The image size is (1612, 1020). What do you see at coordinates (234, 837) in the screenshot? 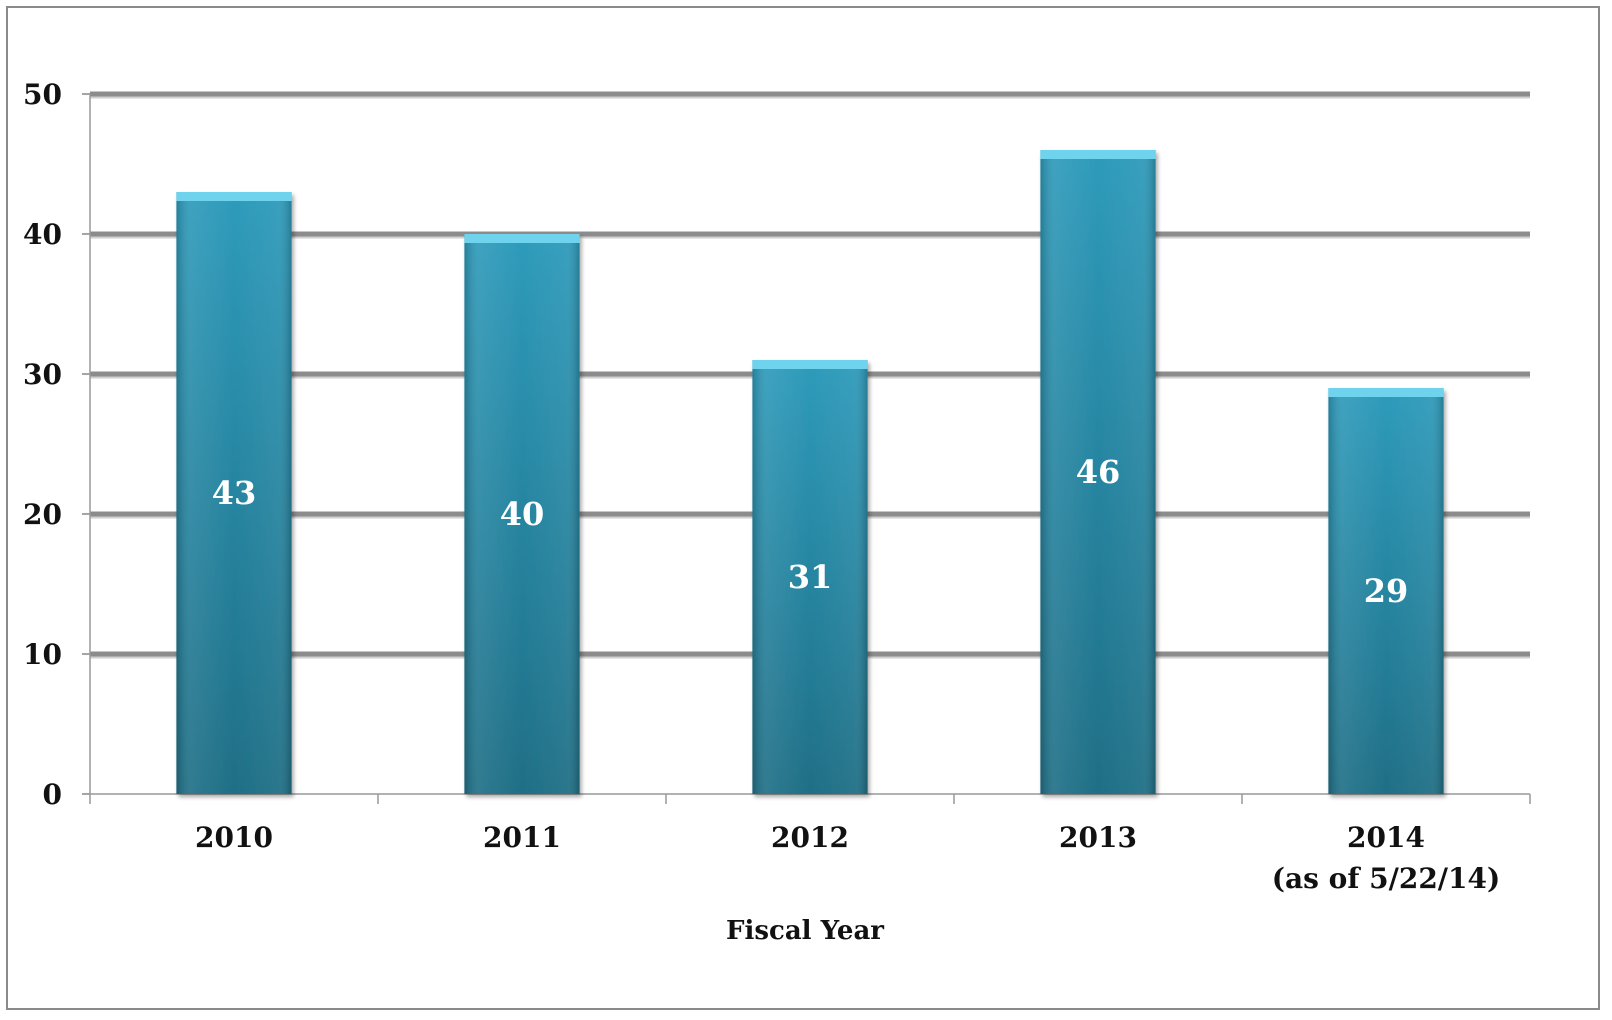
I see `x-tick-label: 2010` at bounding box center [234, 837].